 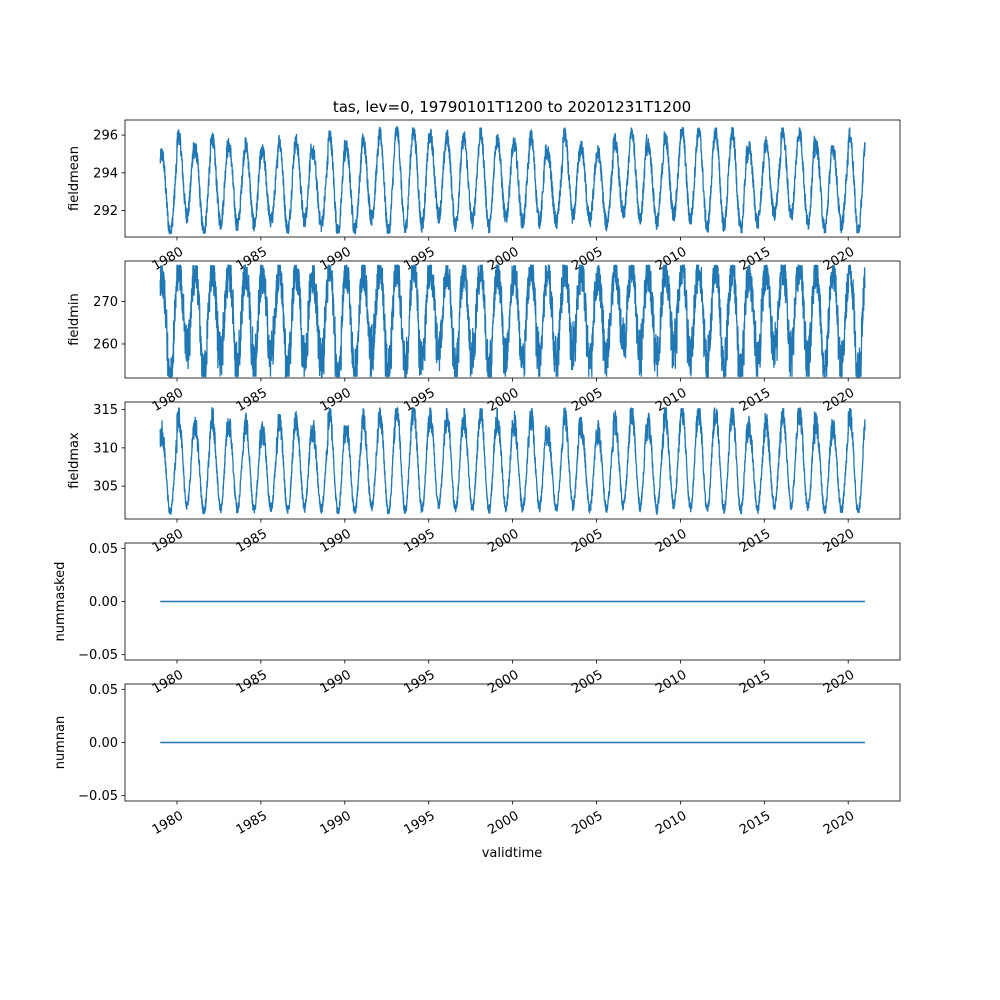 I want to click on y-tick-label: 296, so click(x=105, y=136).